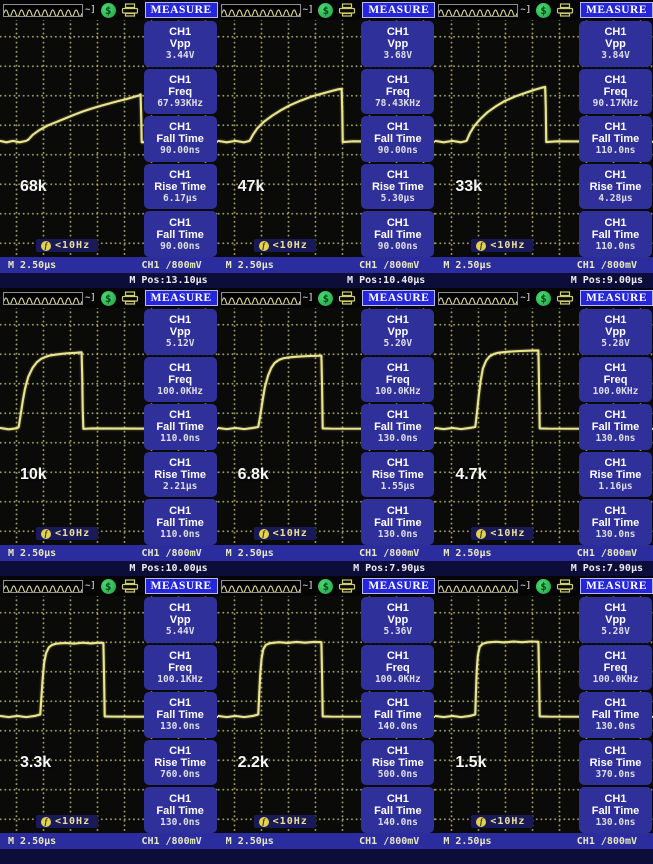 The height and width of the screenshot is (864, 653). I want to click on measurement-box-freq: CH1 Freq 67.93KHz, so click(180, 91).